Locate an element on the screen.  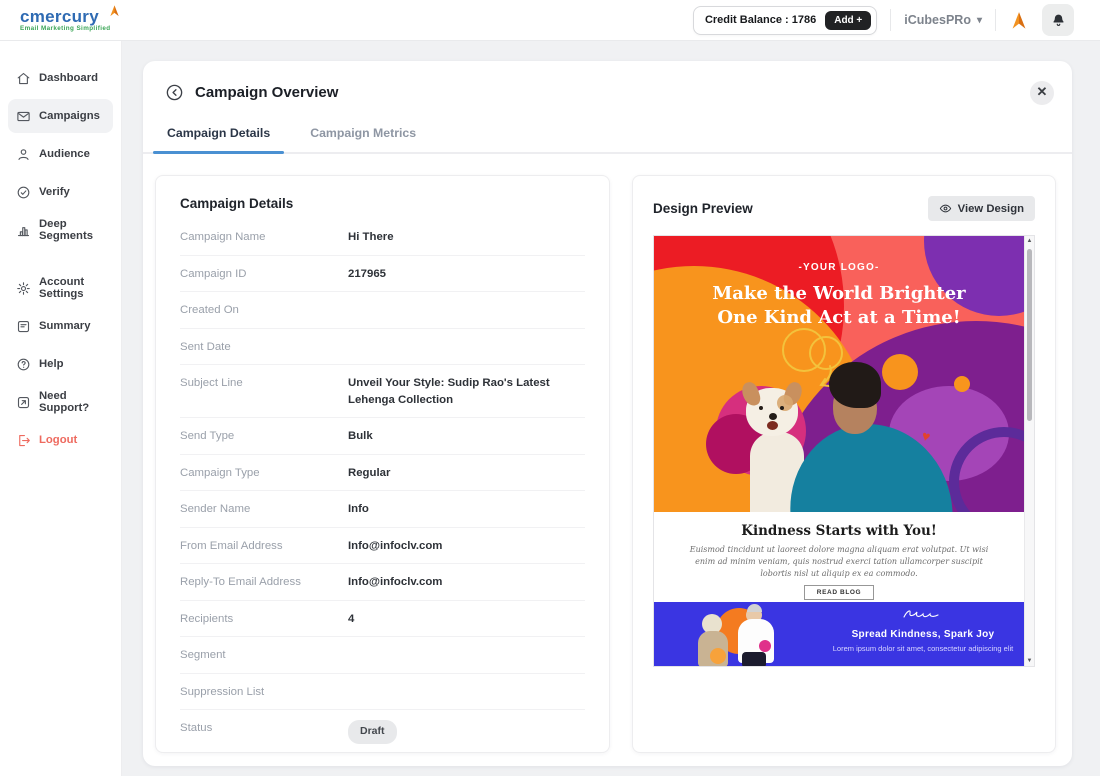
hero-ring-doodle is located at coordinates (986, 469).